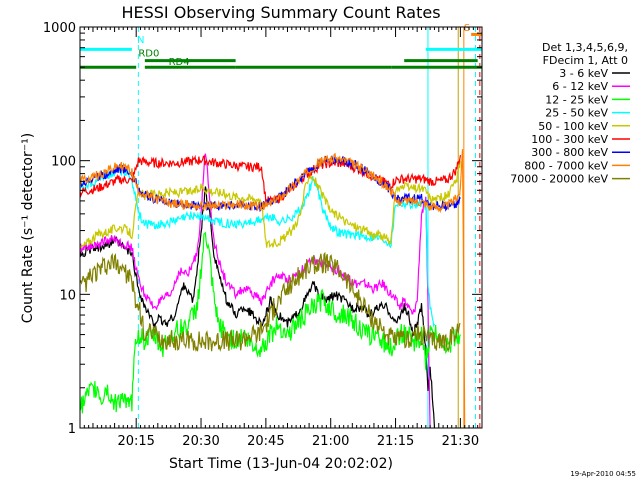  What do you see at coordinates (583, 73) in the screenshot?
I see `legend-entry-label: 3 - 6 keV` at bounding box center [583, 73].